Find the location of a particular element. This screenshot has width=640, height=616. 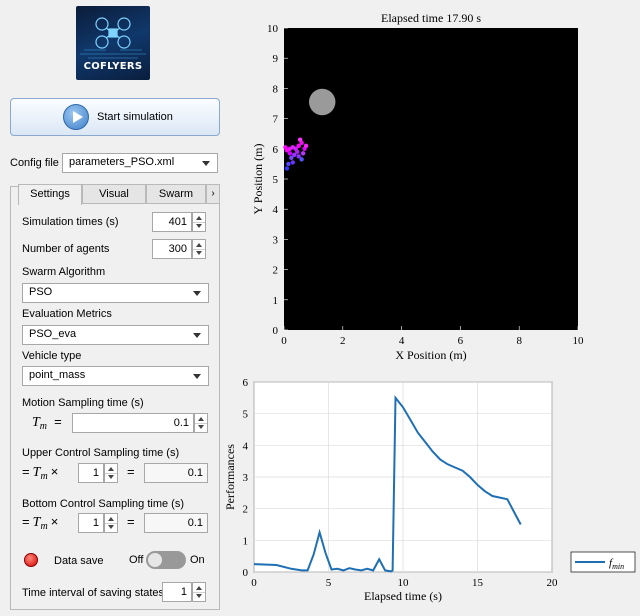

times-sign: × is located at coordinates (54, 521).